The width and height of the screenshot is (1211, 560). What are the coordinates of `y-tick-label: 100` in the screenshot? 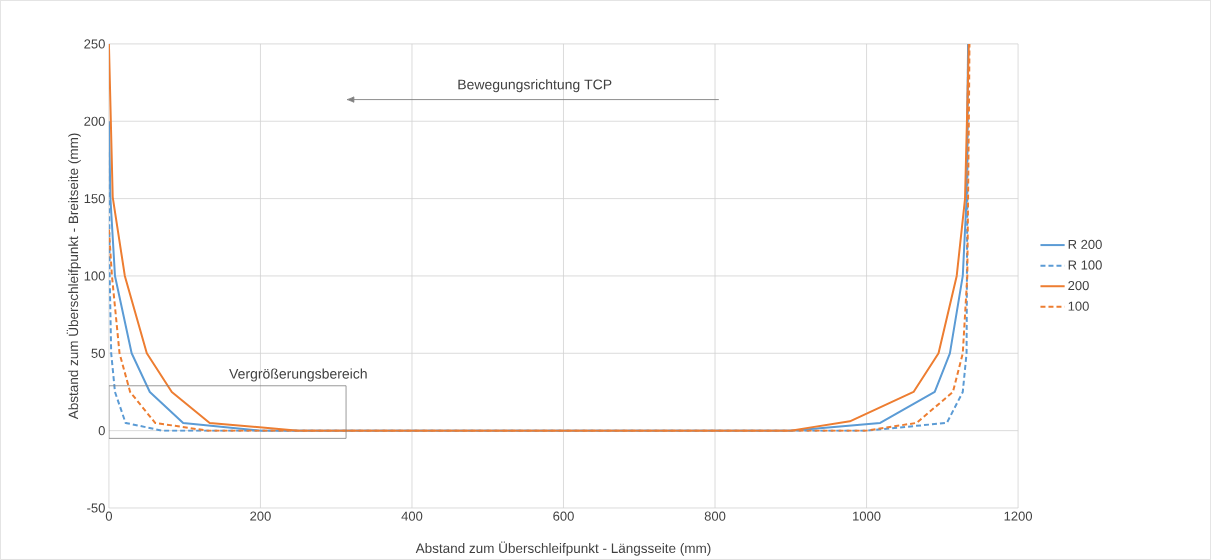 It's located at (94, 276).